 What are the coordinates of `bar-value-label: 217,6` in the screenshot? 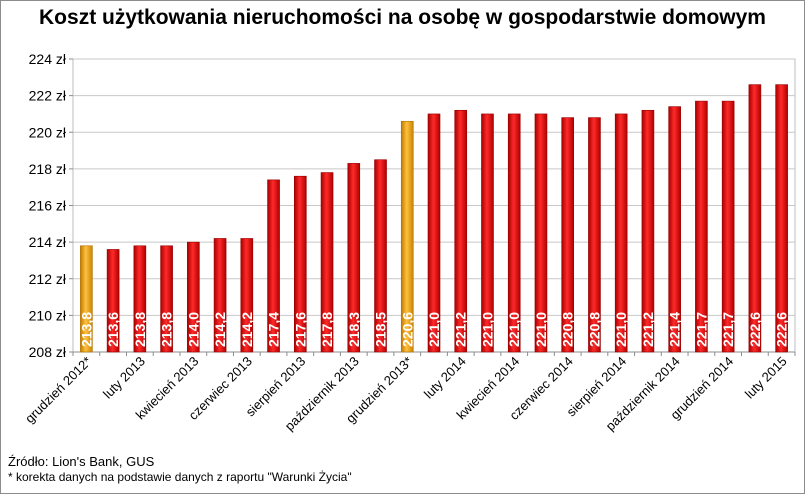 It's located at (300, 329).